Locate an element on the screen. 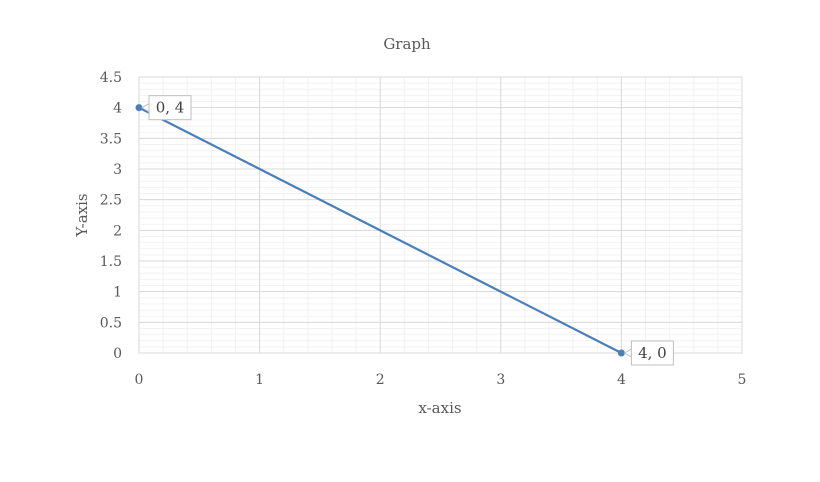  y-tick-label: 2 is located at coordinates (117, 231).